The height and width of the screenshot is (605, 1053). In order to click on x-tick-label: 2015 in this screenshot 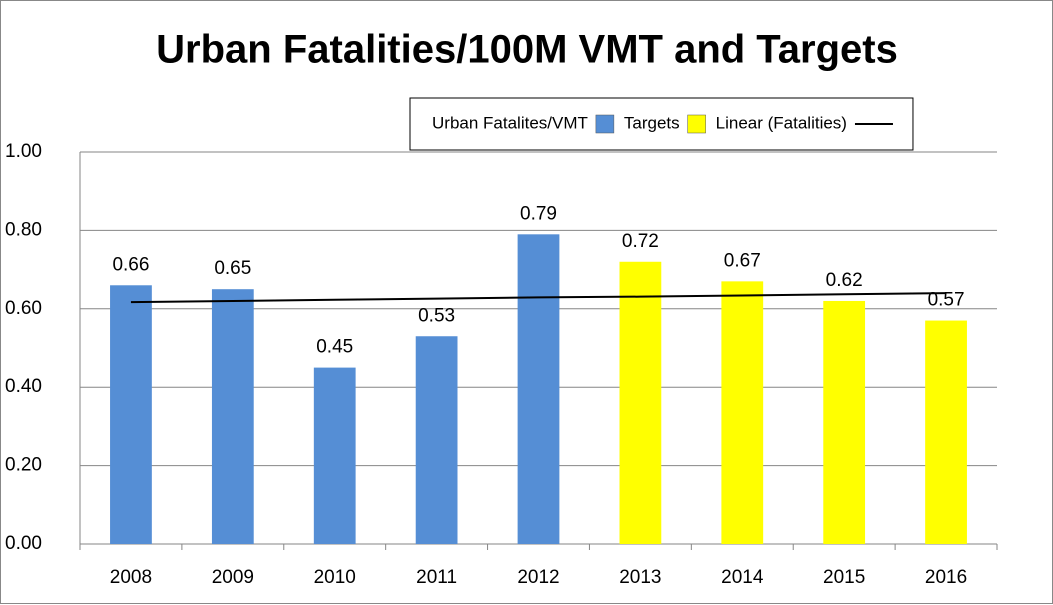, I will do `click(844, 577)`.